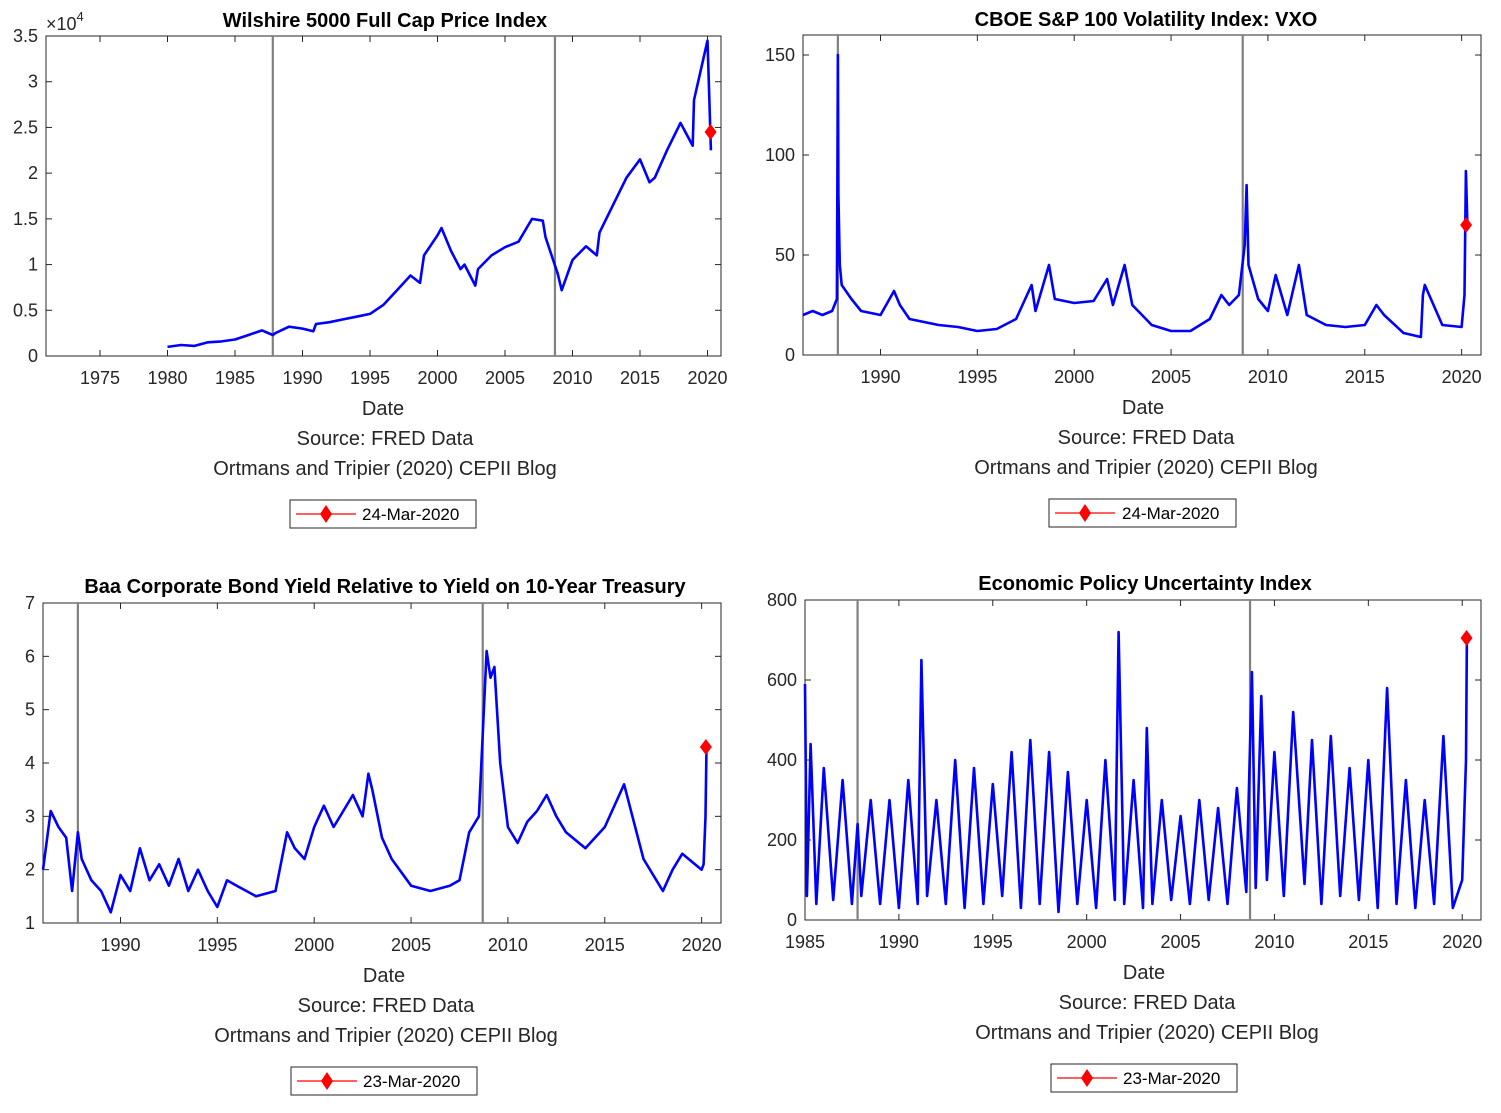  I want to click on y-tick-label: 3.5, so click(25, 36).